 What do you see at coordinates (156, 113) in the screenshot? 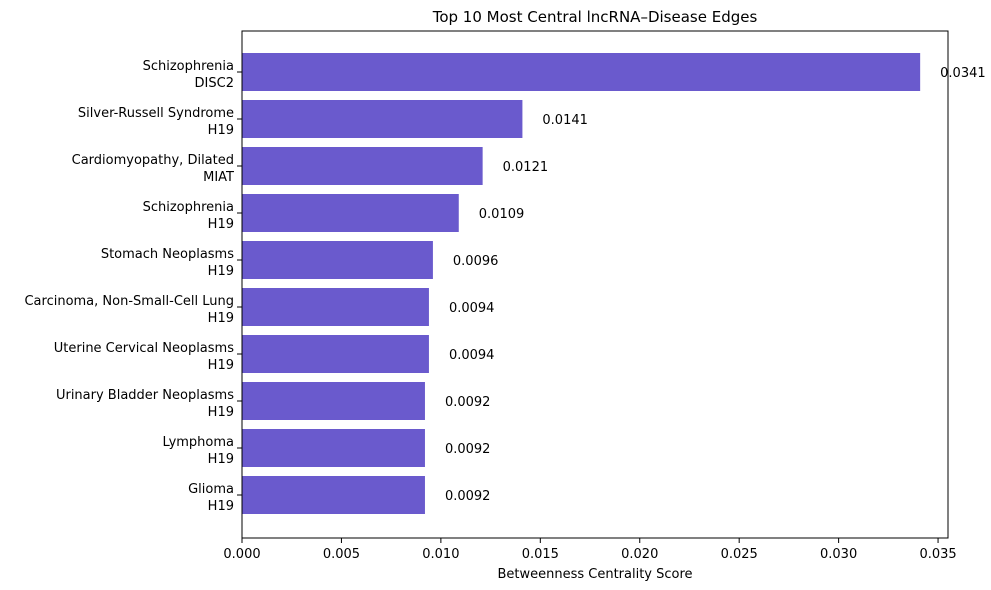
I see `y-tick-label-disease: Silver-Russell Syndrome` at bounding box center [156, 113].